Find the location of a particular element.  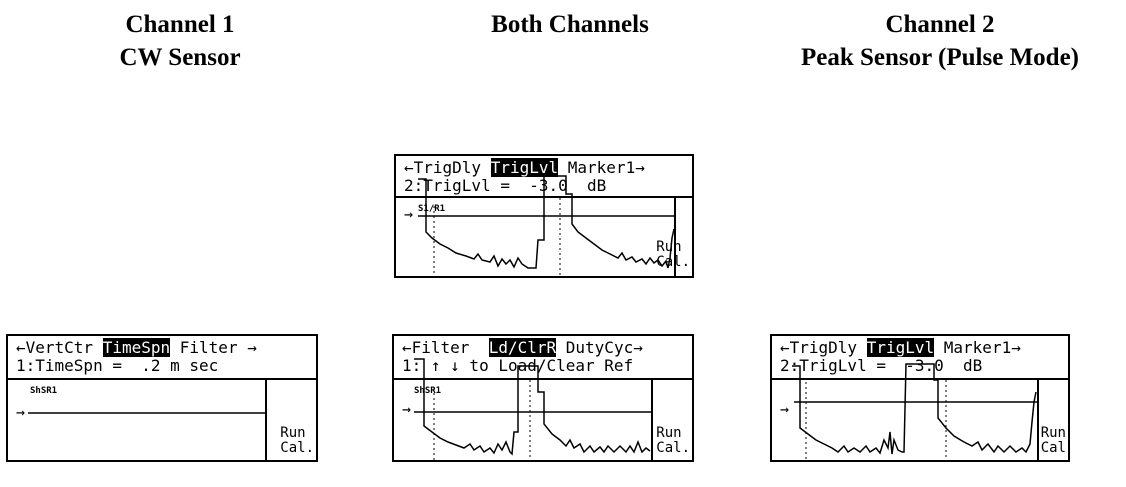

heading-both-channels-title: Both Channels is located at coordinates (570, 24).